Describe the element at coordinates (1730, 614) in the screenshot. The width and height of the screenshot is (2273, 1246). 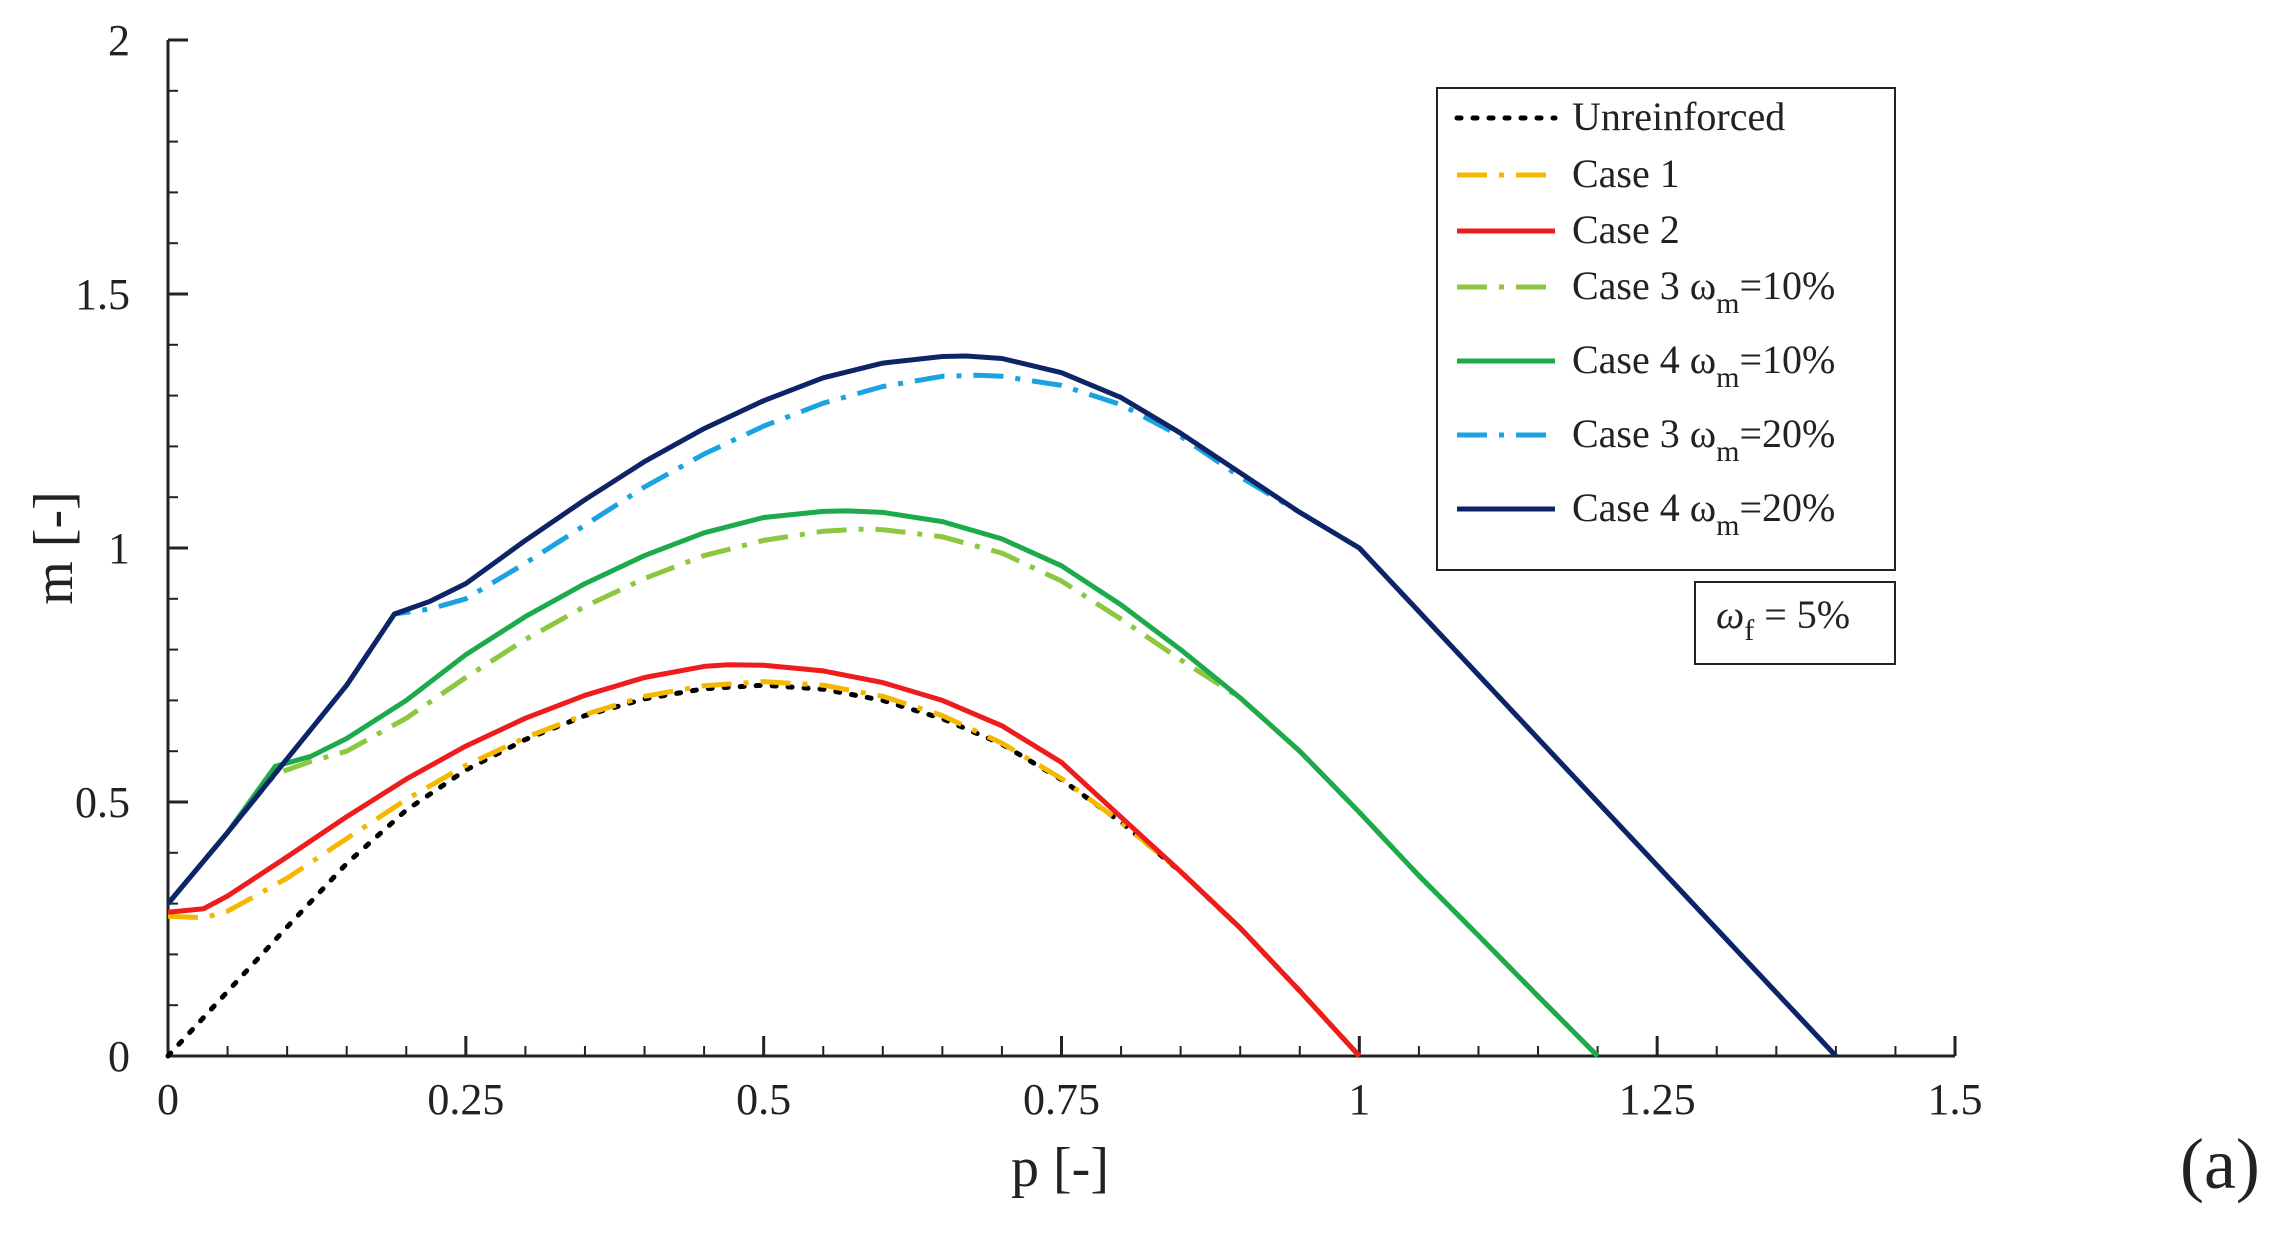
I see `annotation-omega: ω` at that location.